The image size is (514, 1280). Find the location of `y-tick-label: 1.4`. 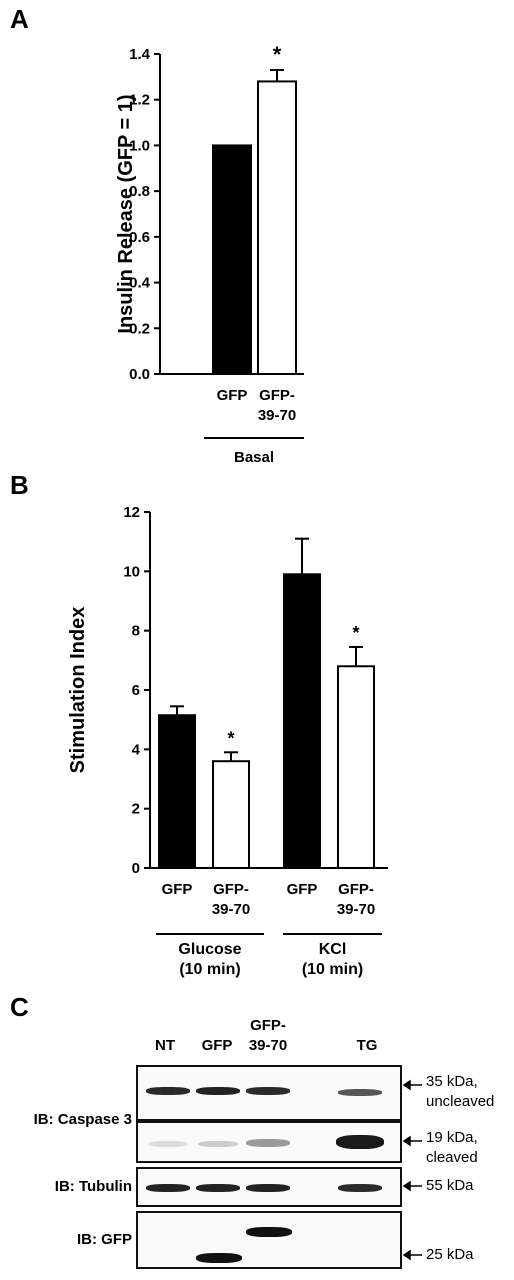

y-tick-label: 1.4 is located at coordinates (140, 54).